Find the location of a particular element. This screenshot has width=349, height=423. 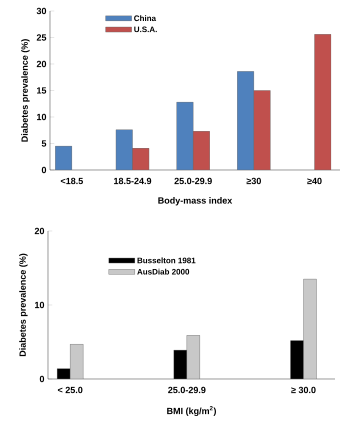

x-tick-label: <18.5 is located at coordinates (71, 181).